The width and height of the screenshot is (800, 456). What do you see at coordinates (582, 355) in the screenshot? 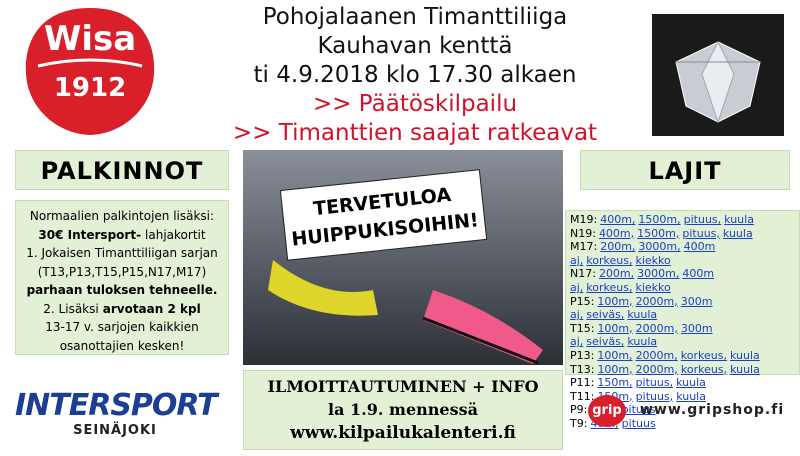
I see `event-class: P13:` at bounding box center [582, 355].